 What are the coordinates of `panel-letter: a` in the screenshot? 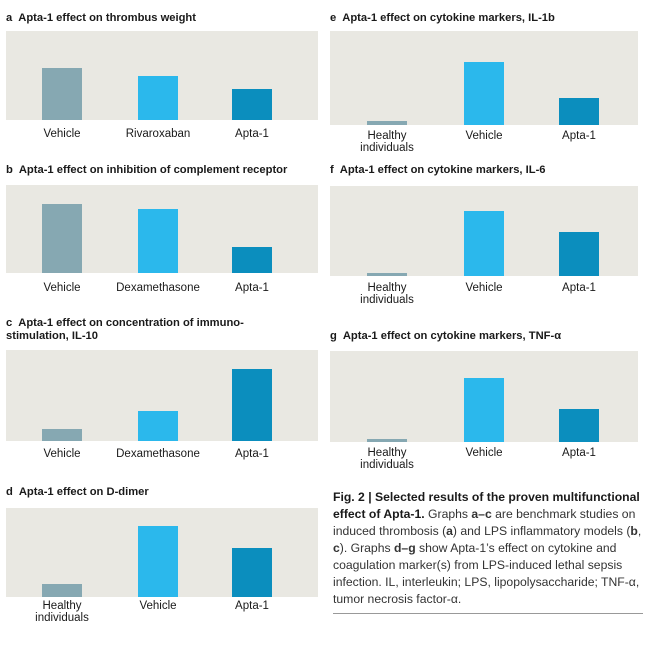 It's located at (9, 18).